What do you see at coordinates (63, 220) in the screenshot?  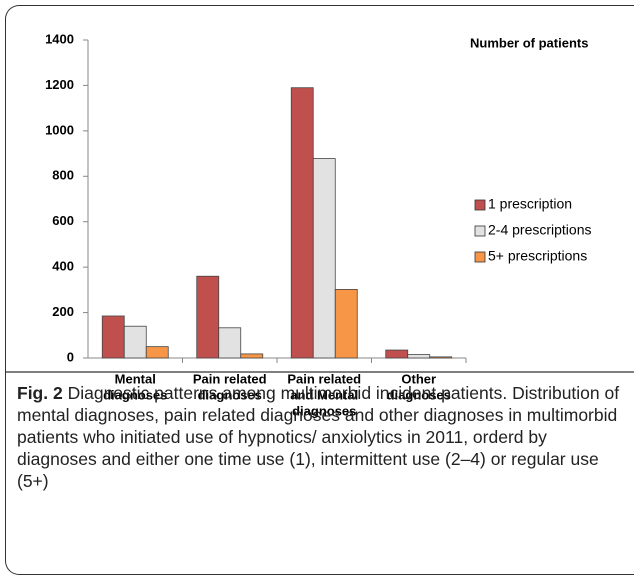 I see `y-tick-label: 600` at bounding box center [63, 220].